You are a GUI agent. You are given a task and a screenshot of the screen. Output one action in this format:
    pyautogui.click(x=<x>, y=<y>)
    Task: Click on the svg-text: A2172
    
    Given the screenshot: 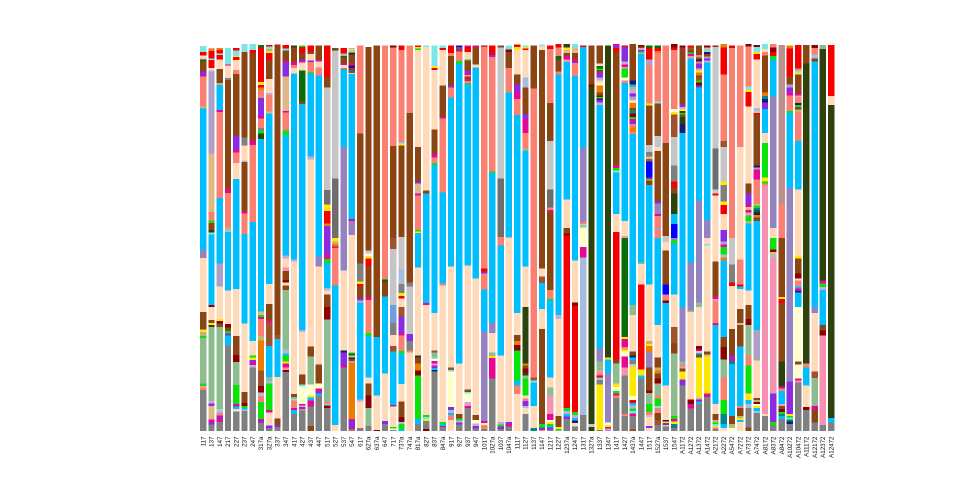 What is the action you would take?
    pyautogui.click(x=716, y=445)
    